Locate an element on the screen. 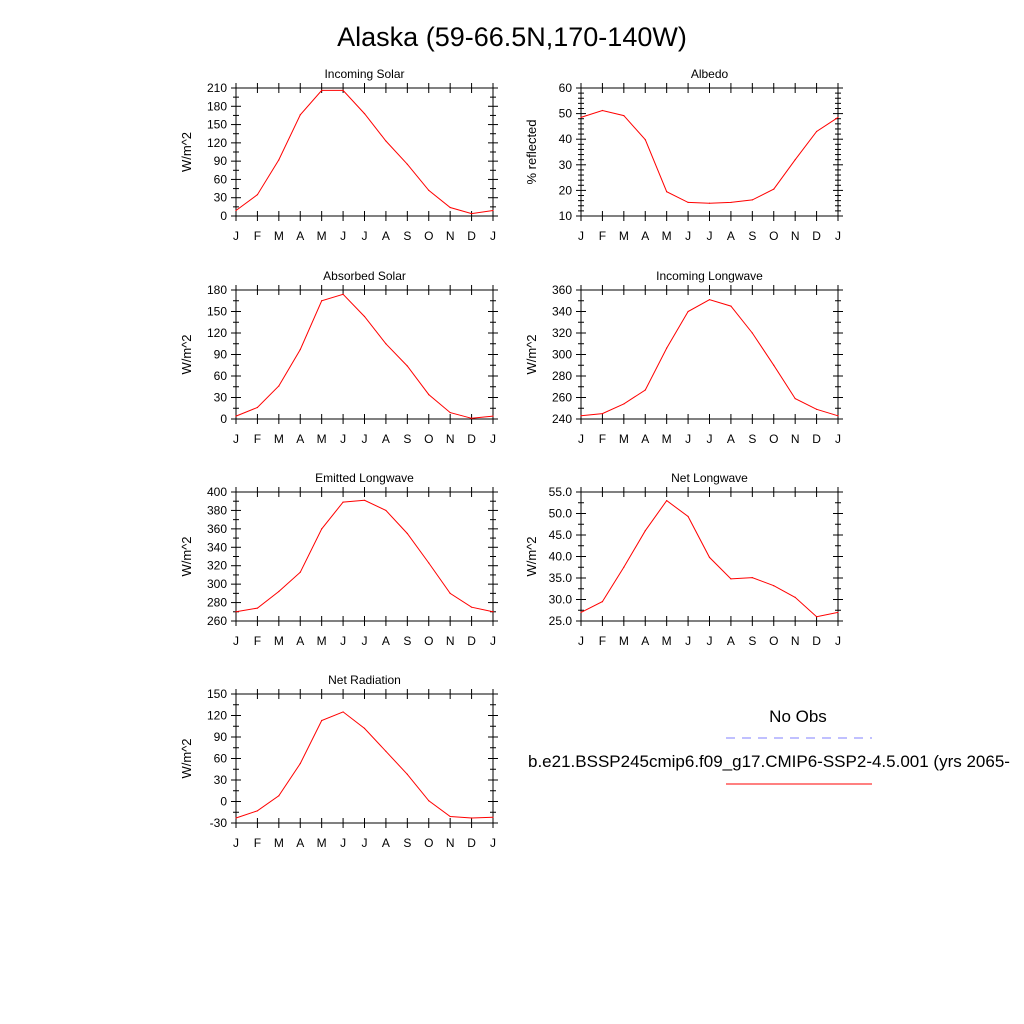 The height and width of the screenshot is (1024, 1024). y-tick-label: 300 is located at coordinates (217, 584).